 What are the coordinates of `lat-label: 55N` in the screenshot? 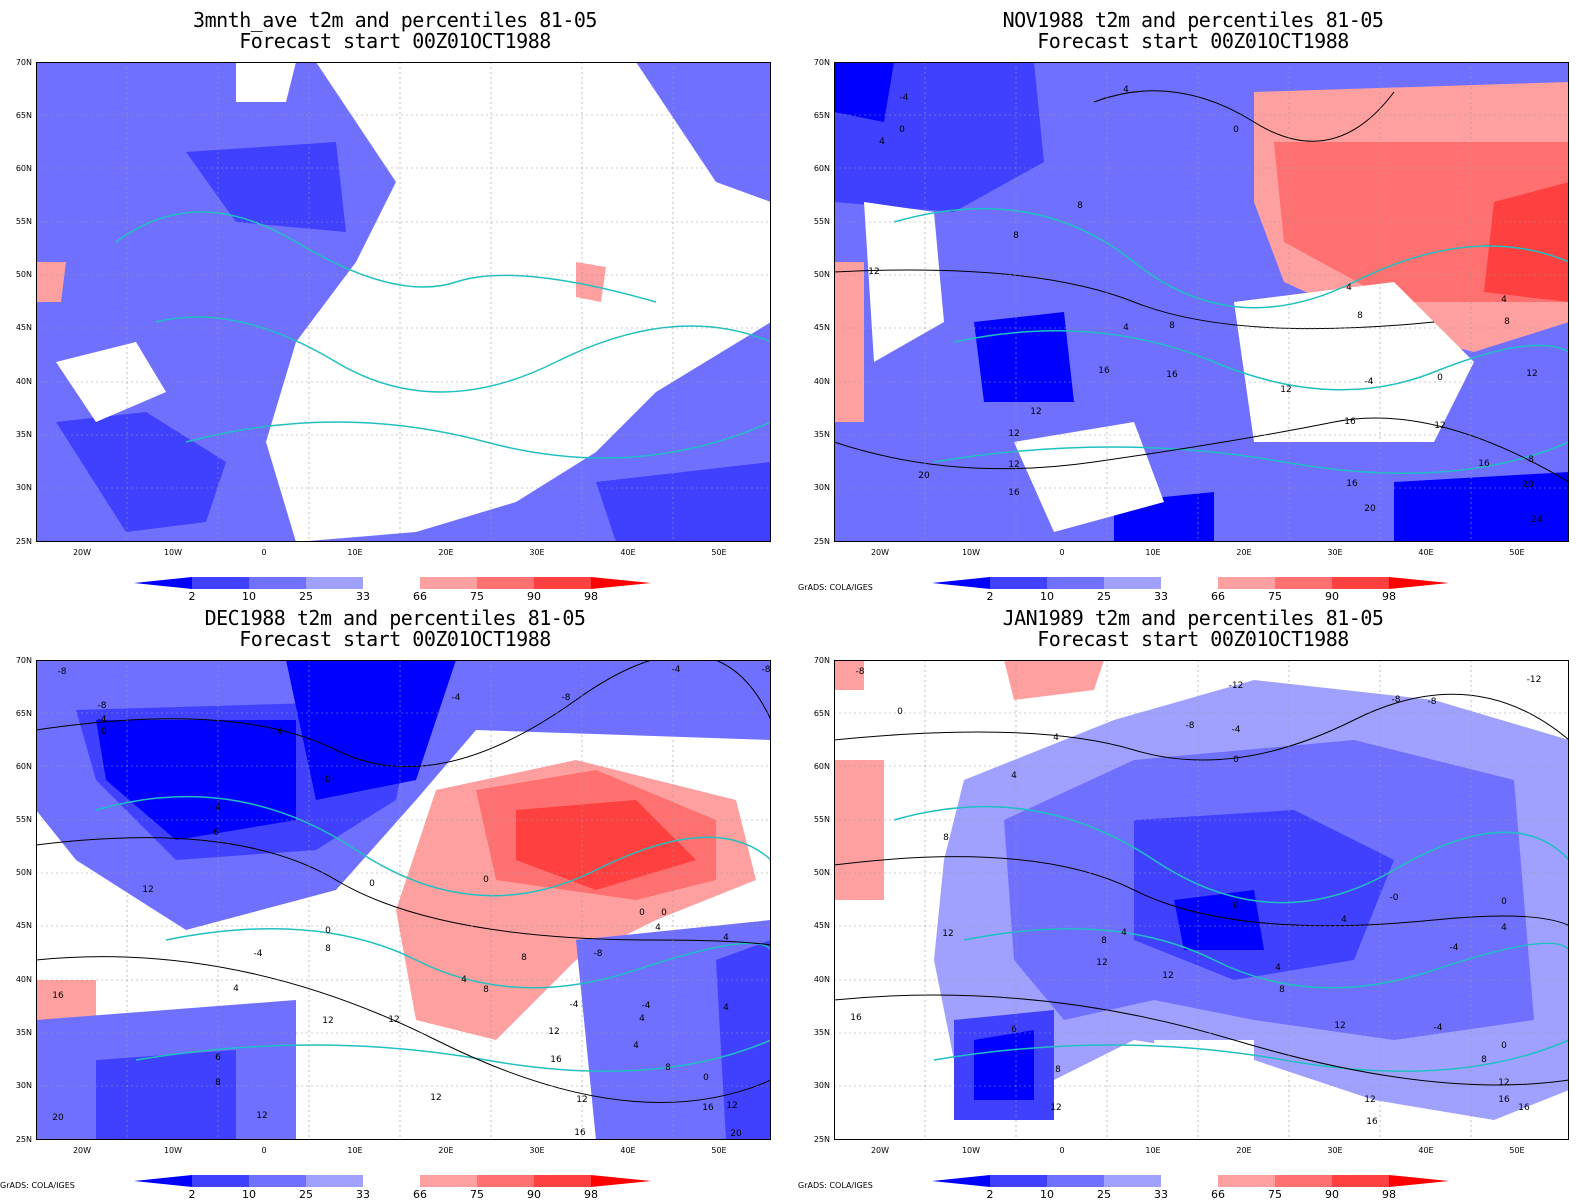 It's located at (23, 819).